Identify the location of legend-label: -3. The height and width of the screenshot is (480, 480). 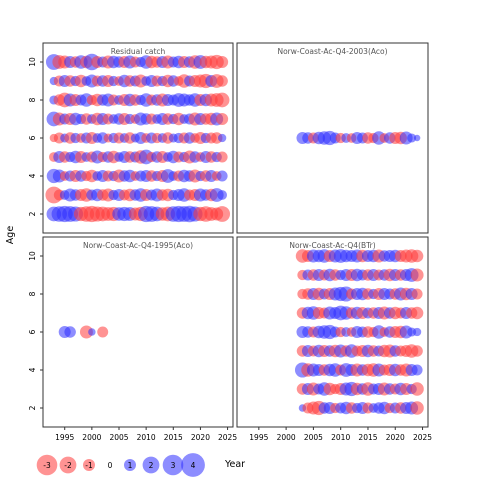
(47, 465).